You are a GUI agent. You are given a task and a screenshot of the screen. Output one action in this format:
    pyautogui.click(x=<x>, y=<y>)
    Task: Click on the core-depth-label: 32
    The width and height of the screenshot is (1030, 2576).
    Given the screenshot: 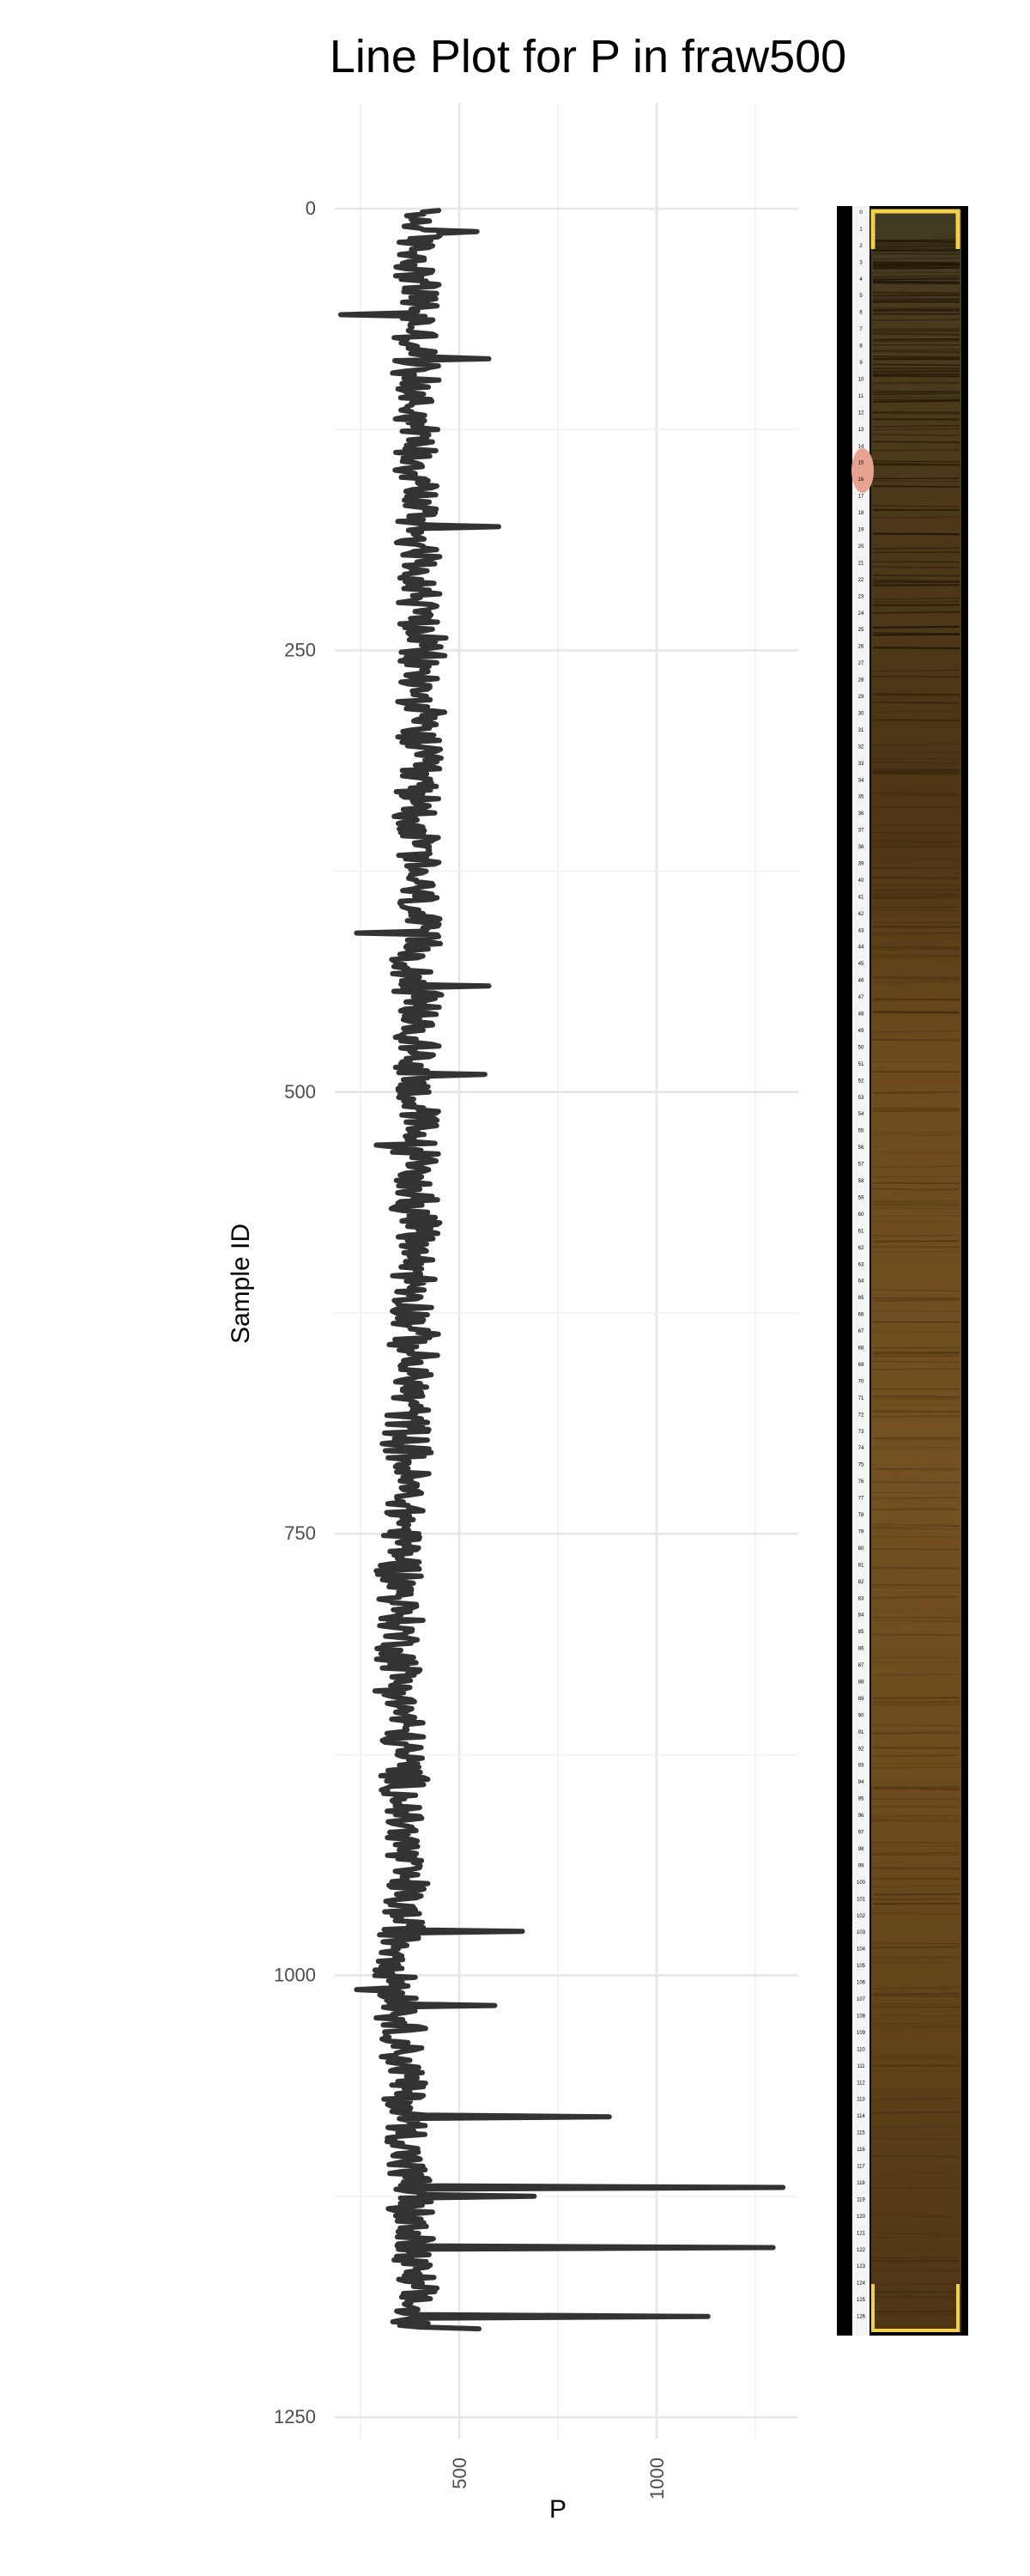 What is the action you would take?
    pyautogui.click(x=861, y=747)
    